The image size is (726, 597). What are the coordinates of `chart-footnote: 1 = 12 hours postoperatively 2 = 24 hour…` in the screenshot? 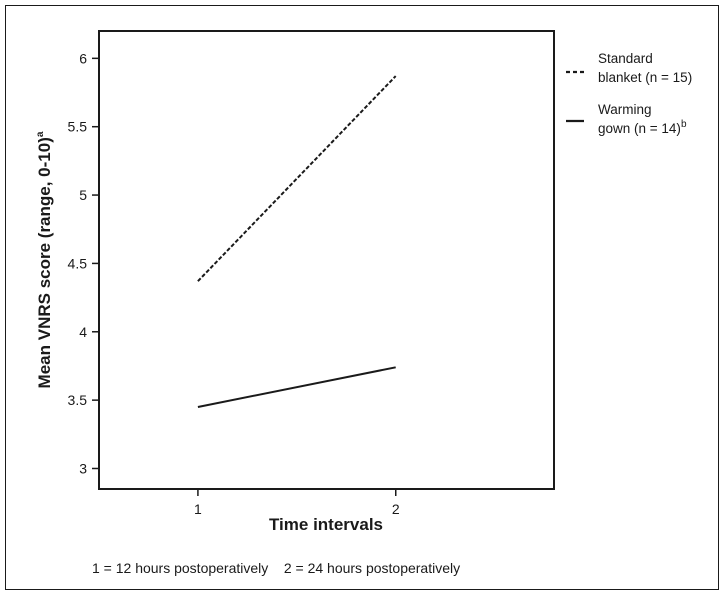 It's located at (276, 568).